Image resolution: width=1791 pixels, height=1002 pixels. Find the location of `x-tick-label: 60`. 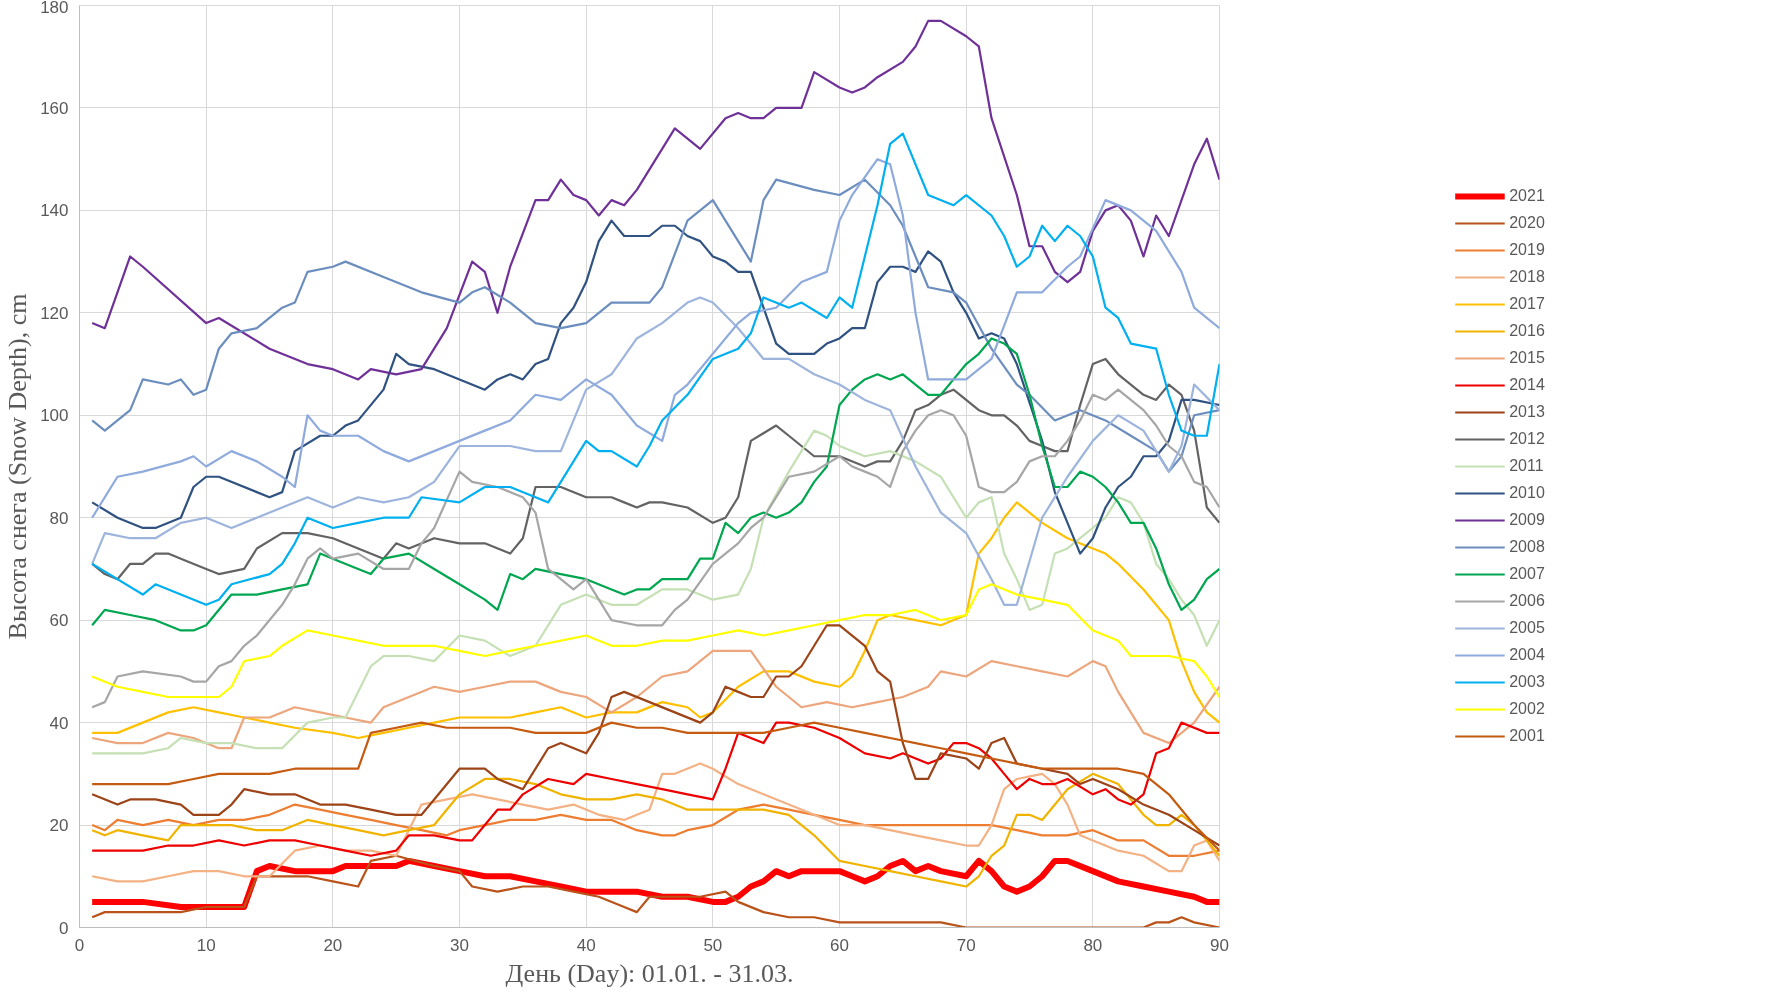

x-tick-label: 60 is located at coordinates (839, 945).